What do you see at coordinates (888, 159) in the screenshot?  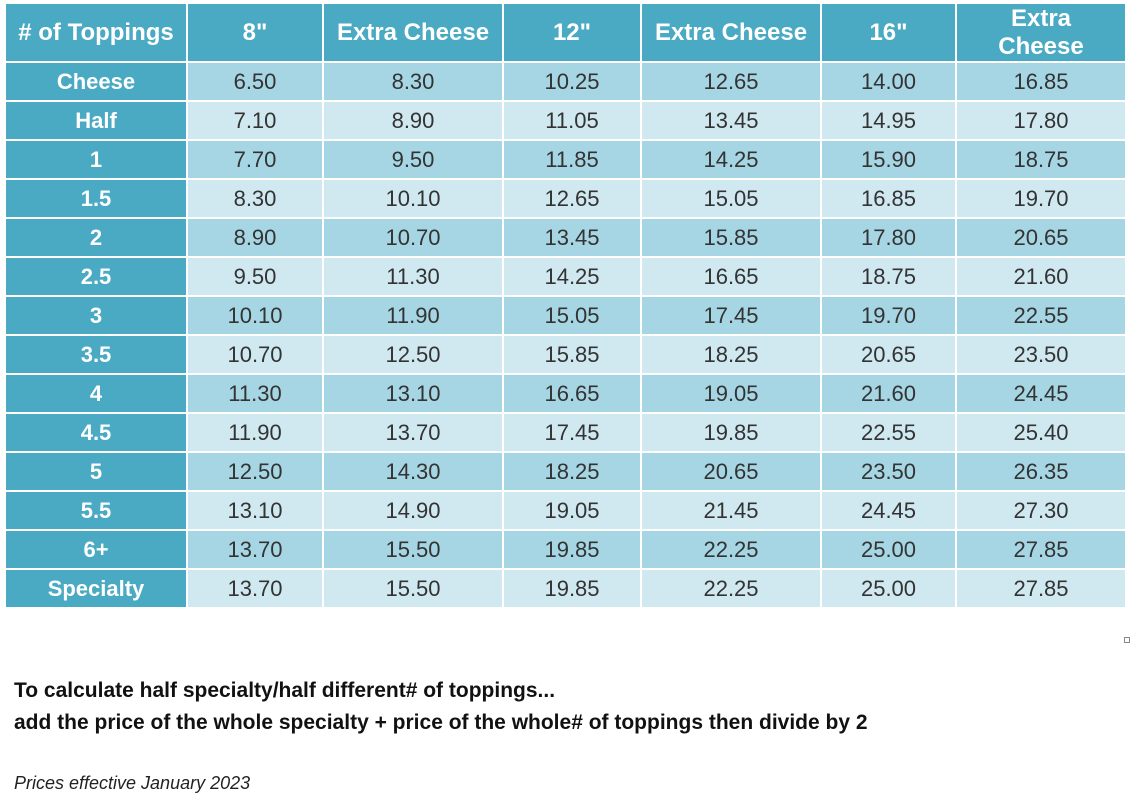 I see `price-cell: 15.90` at bounding box center [888, 159].